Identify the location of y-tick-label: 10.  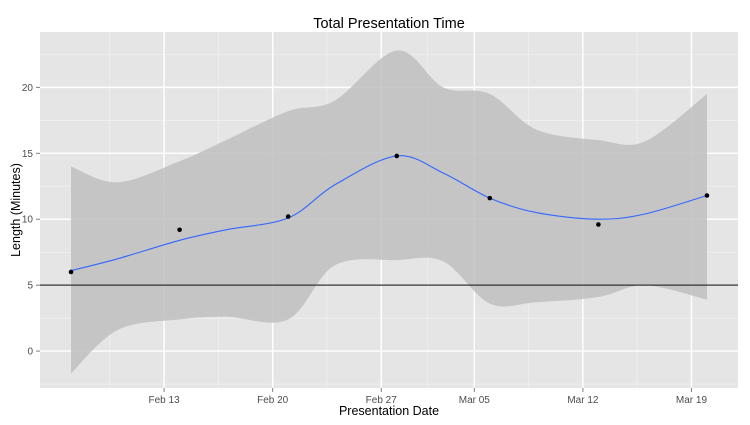
(28, 220).